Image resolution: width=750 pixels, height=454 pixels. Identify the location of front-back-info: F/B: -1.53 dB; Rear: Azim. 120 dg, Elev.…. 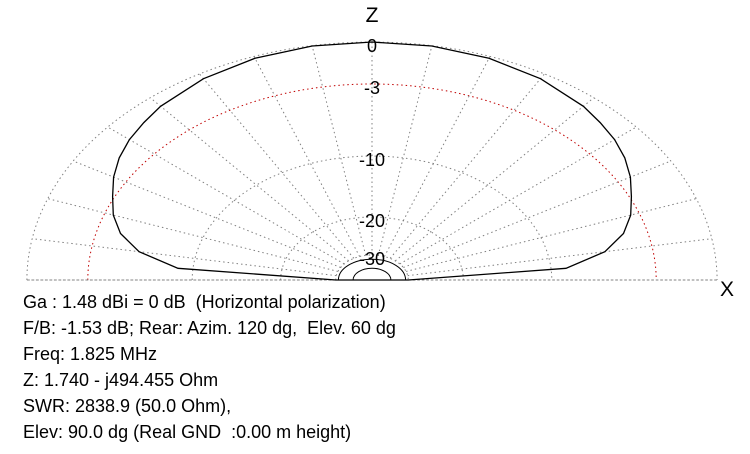
(209, 328).